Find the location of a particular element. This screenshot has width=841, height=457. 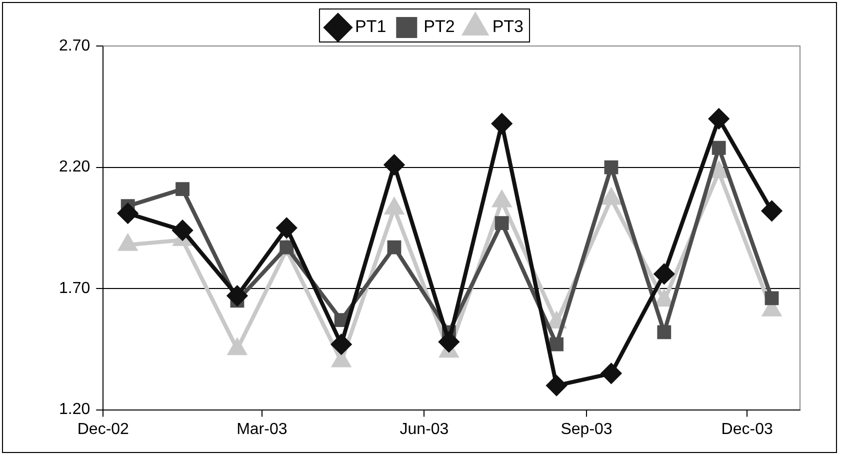

y-tick-label: 2.70 is located at coordinates (74, 45).